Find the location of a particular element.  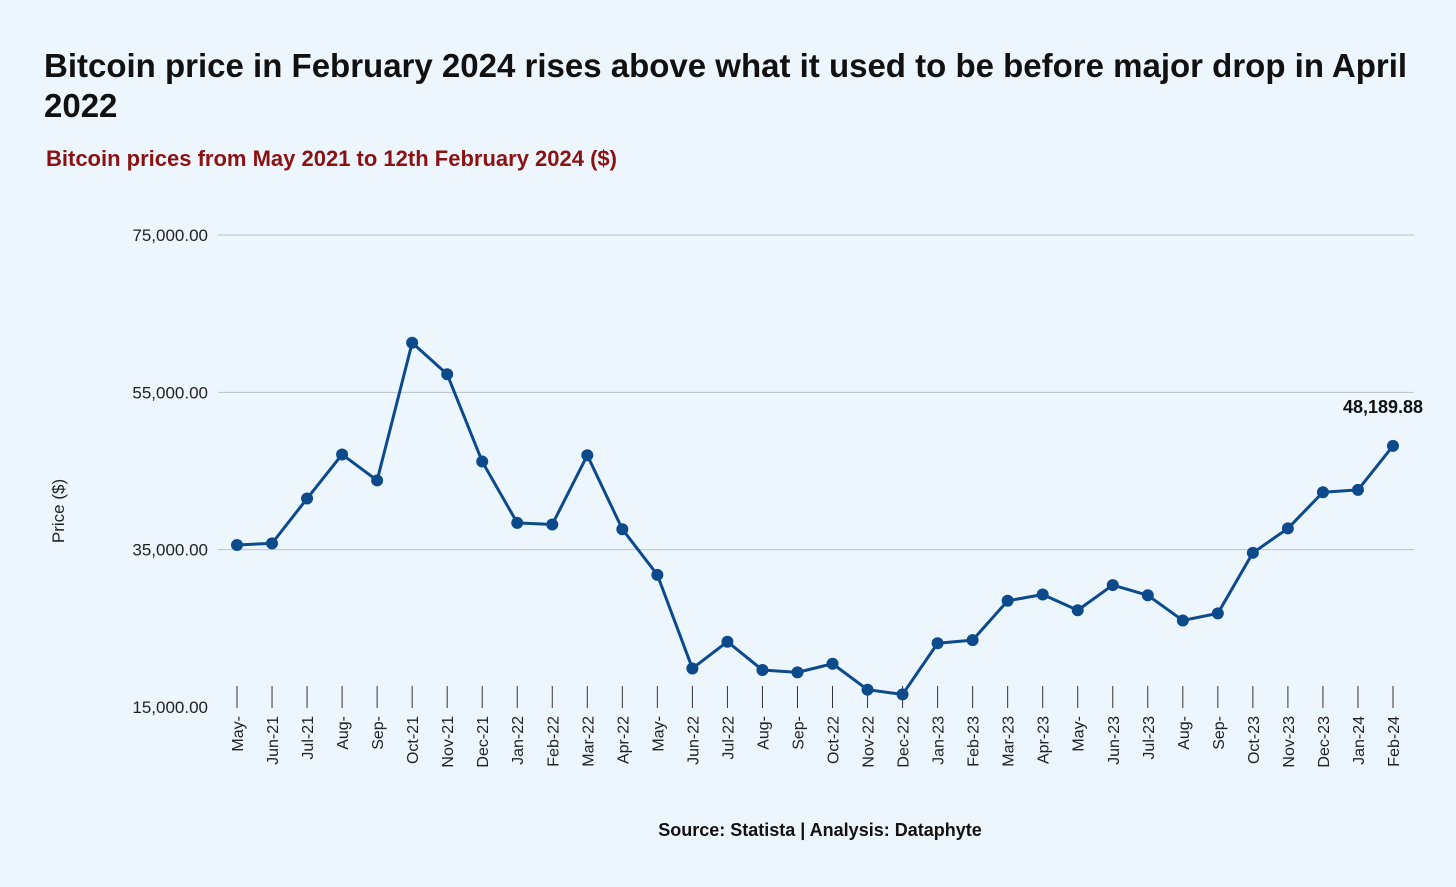

y-tick-label: 75,000.00 is located at coordinates (170, 235).